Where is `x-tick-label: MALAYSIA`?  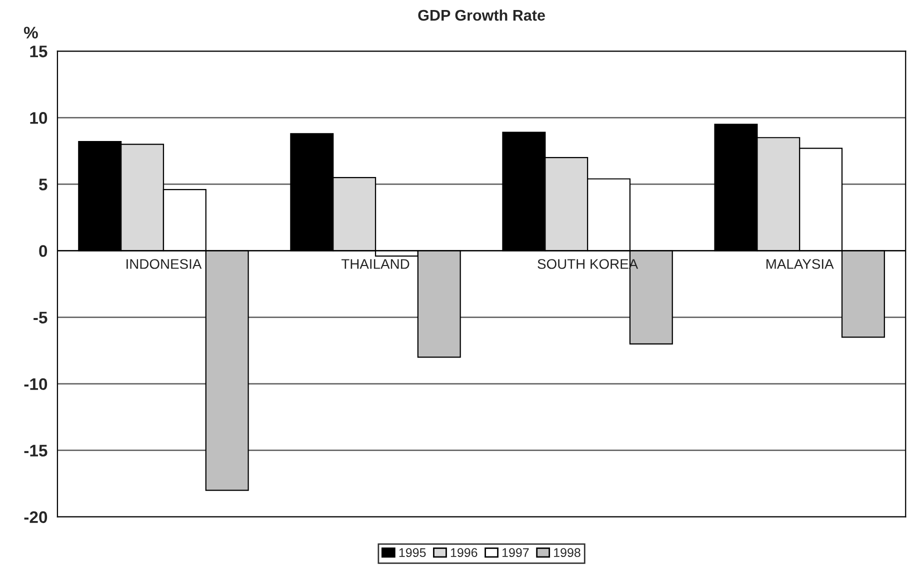
x-tick-label: MALAYSIA is located at coordinates (800, 264).